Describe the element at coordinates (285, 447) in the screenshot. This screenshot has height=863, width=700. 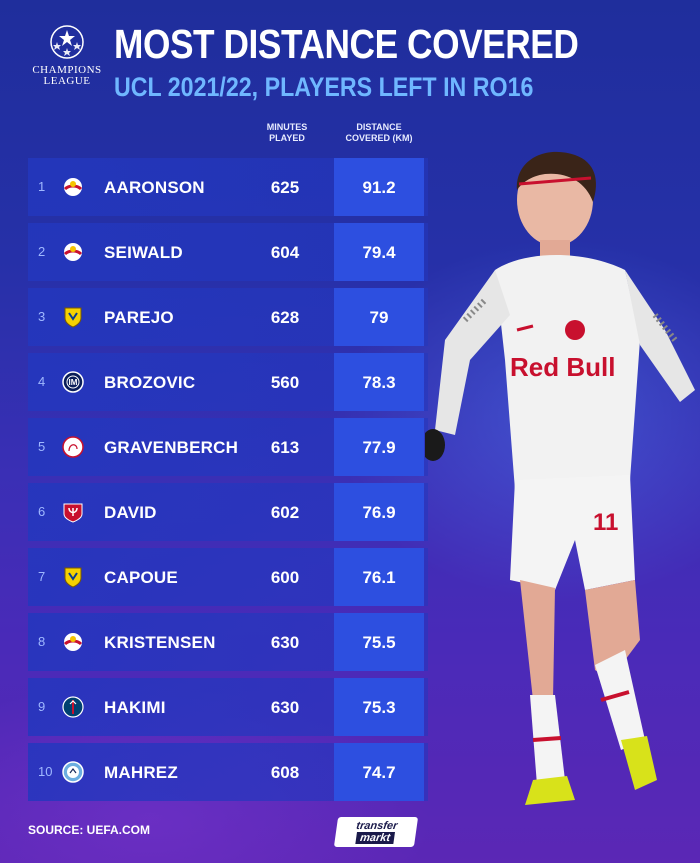
I see `minutes-played: 613` at that location.